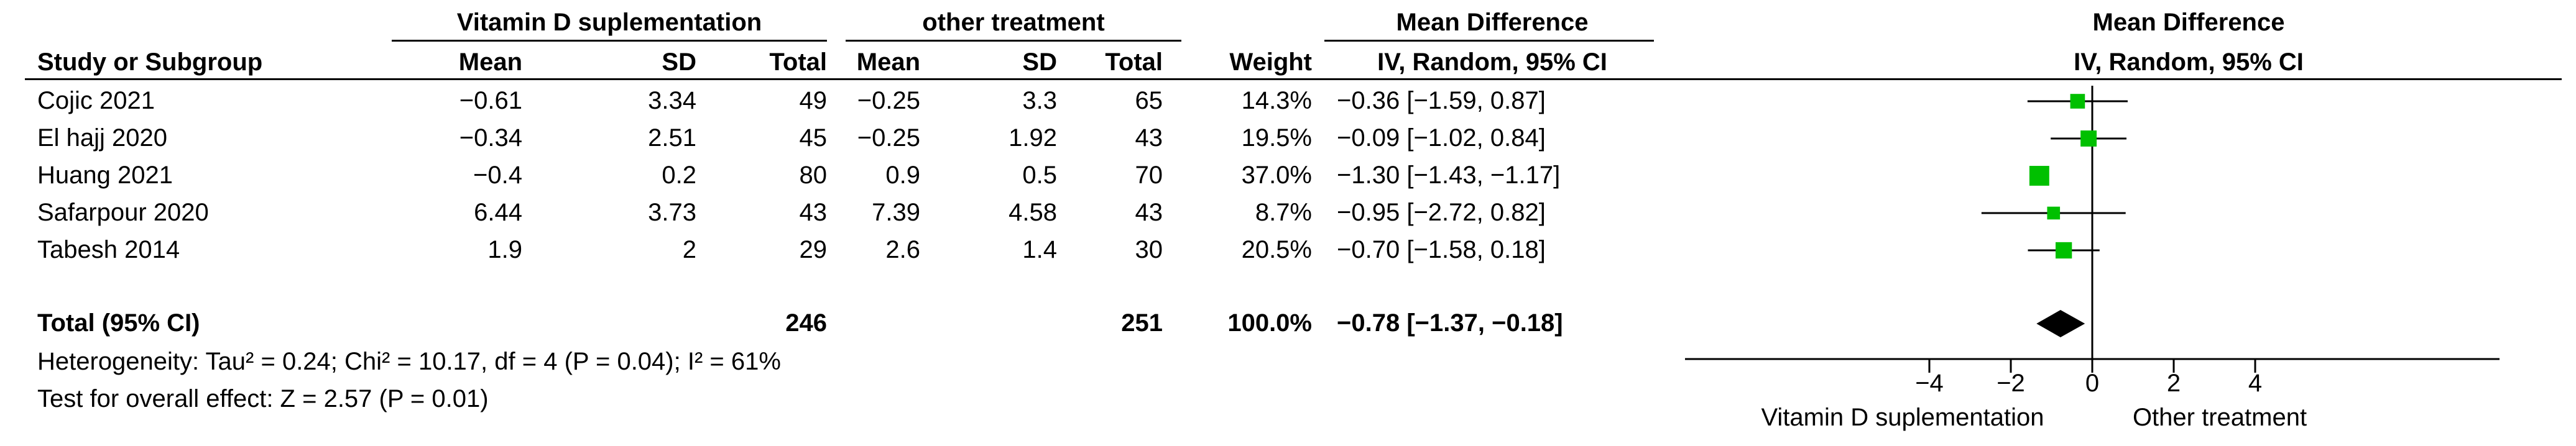  What do you see at coordinates (1149, 100) in the screenshot?
I see `cell-total2: 65` at bounding box center [1149, 100].